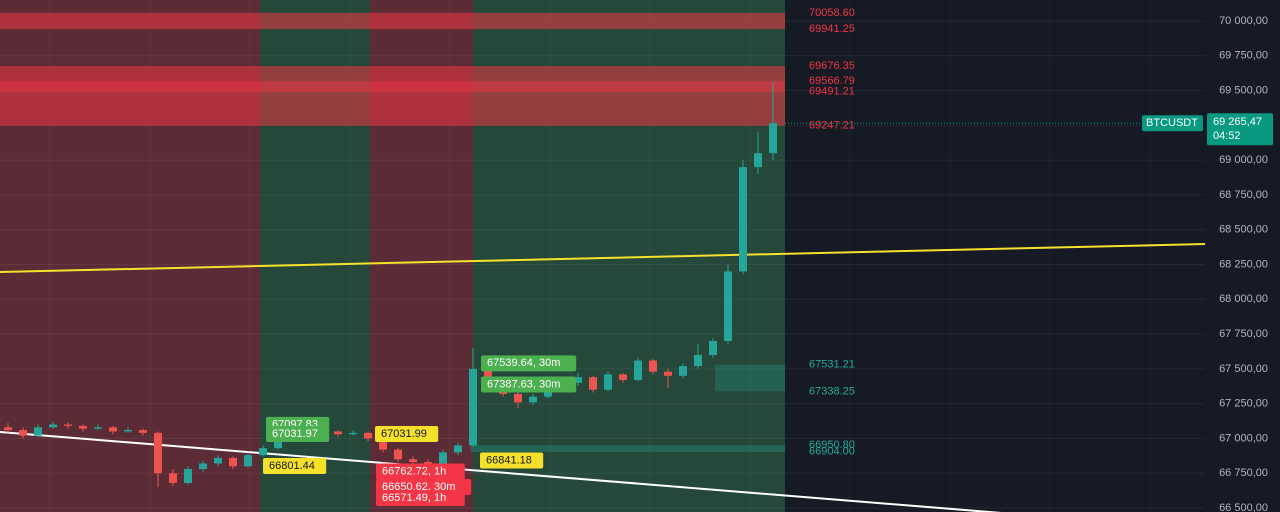  Describe the element at coordinates (1243, 160) in the screenshot. I see `y-tick-label: 69 000,00` at that location.